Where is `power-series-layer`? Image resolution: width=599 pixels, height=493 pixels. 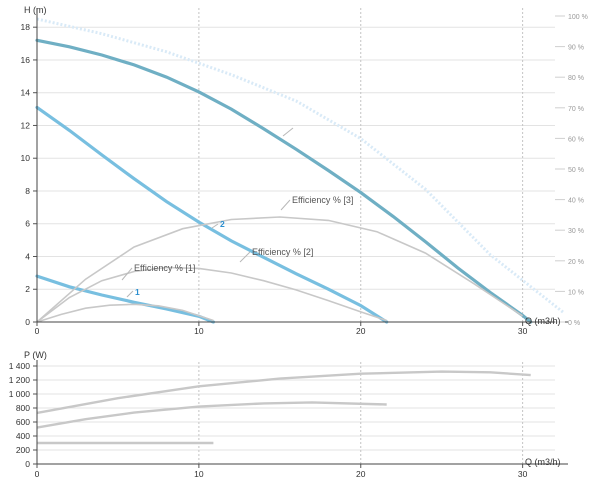
power-series-layer is located at coordinates (283, 407).